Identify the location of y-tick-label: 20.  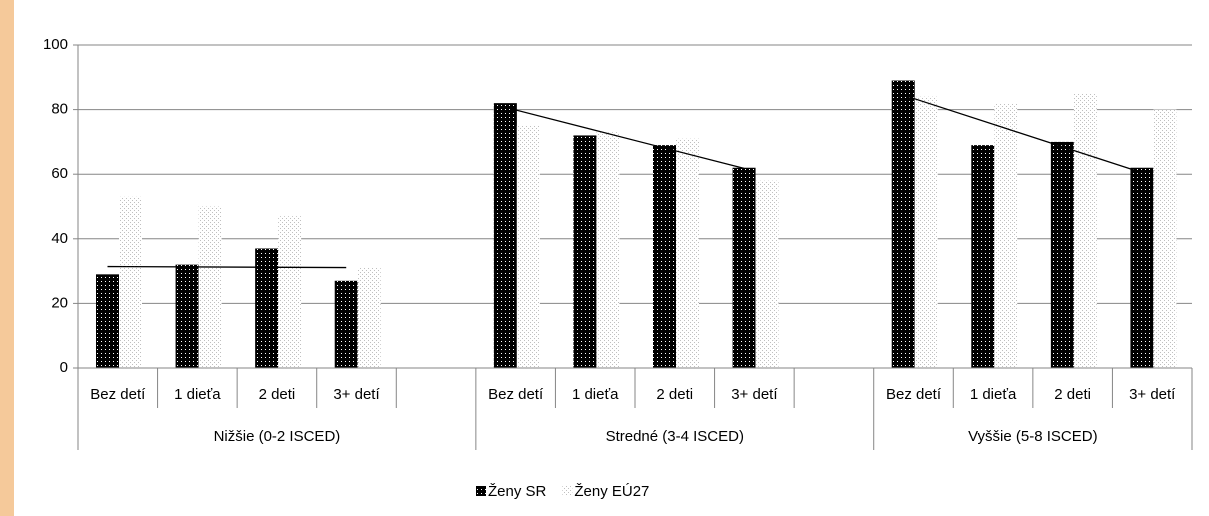
(59, 302).